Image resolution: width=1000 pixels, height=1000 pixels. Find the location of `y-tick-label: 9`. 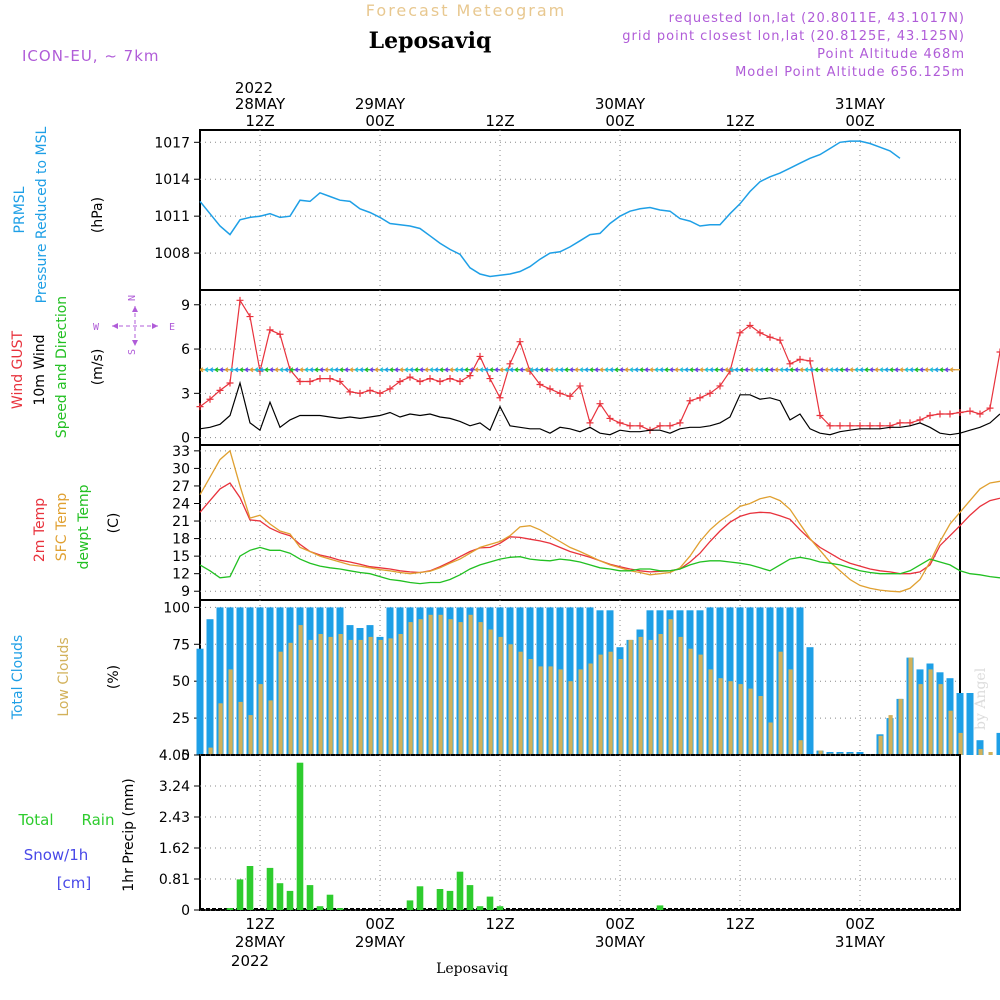

y-tick-label: 9 is located at coordinates (185, 592).